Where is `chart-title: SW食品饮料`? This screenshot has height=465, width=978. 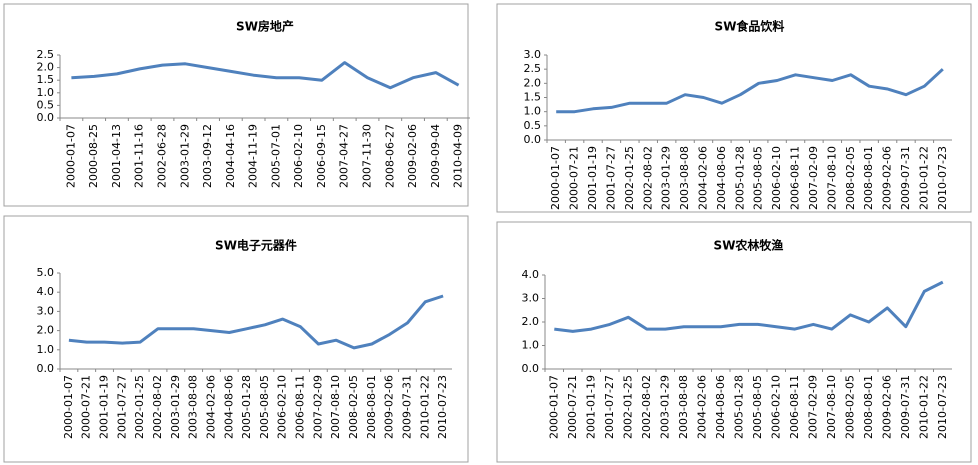
chart-title: SW食品饮料 is located at coordinates (750, 26).